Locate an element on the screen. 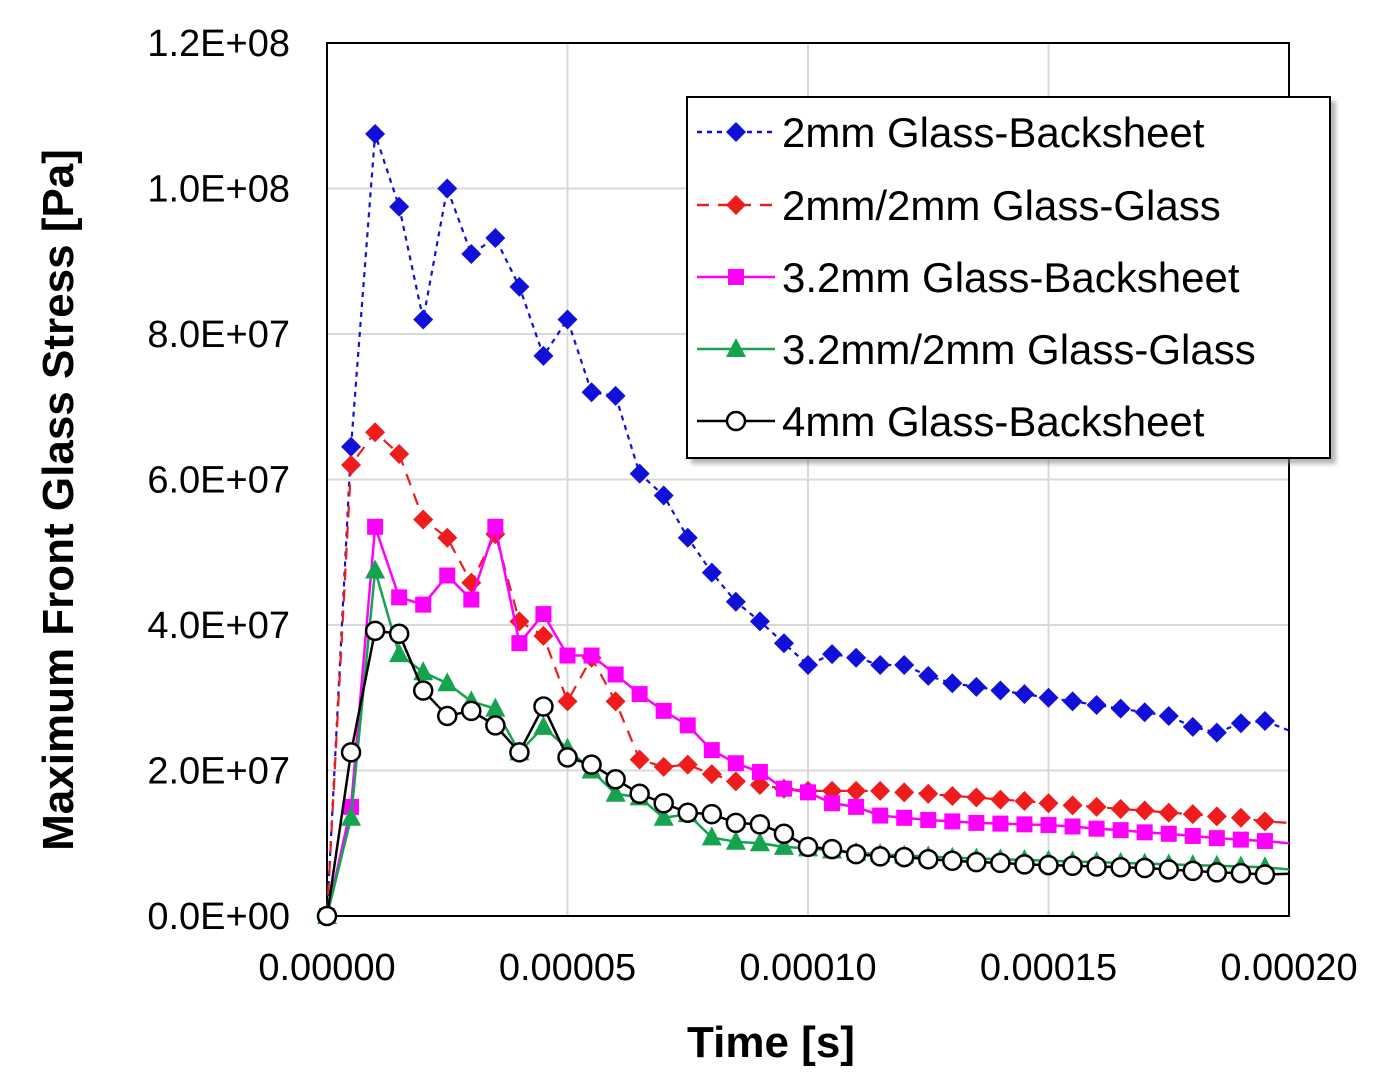 This screenshot has width=1400, height=1092. y-tick-label: 8.0E+07 is located at coordinates (218, 335).